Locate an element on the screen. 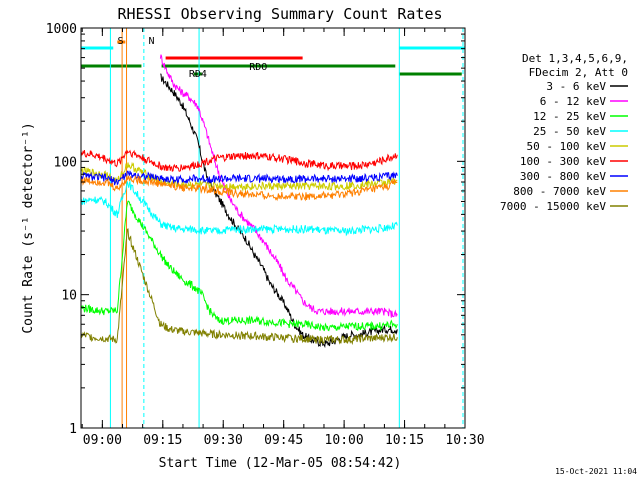 The image size is (640, 480). legend-entry-label: 6 - 12 keV is located at coordinates (573, 101).